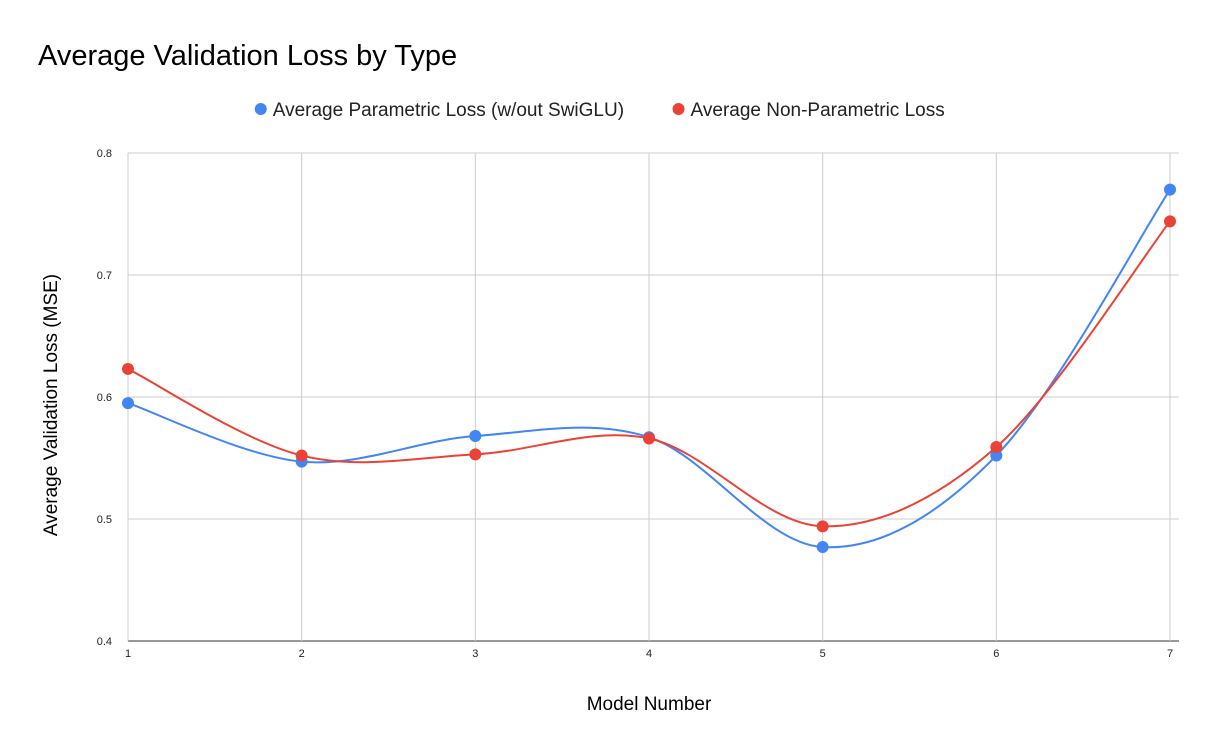 This screenshot has width=1217, height=753. What do you see at coordinates (104, 520) in the screenshot?
I see `y-tick-label: 0.5` at bounding box center [104, 520].